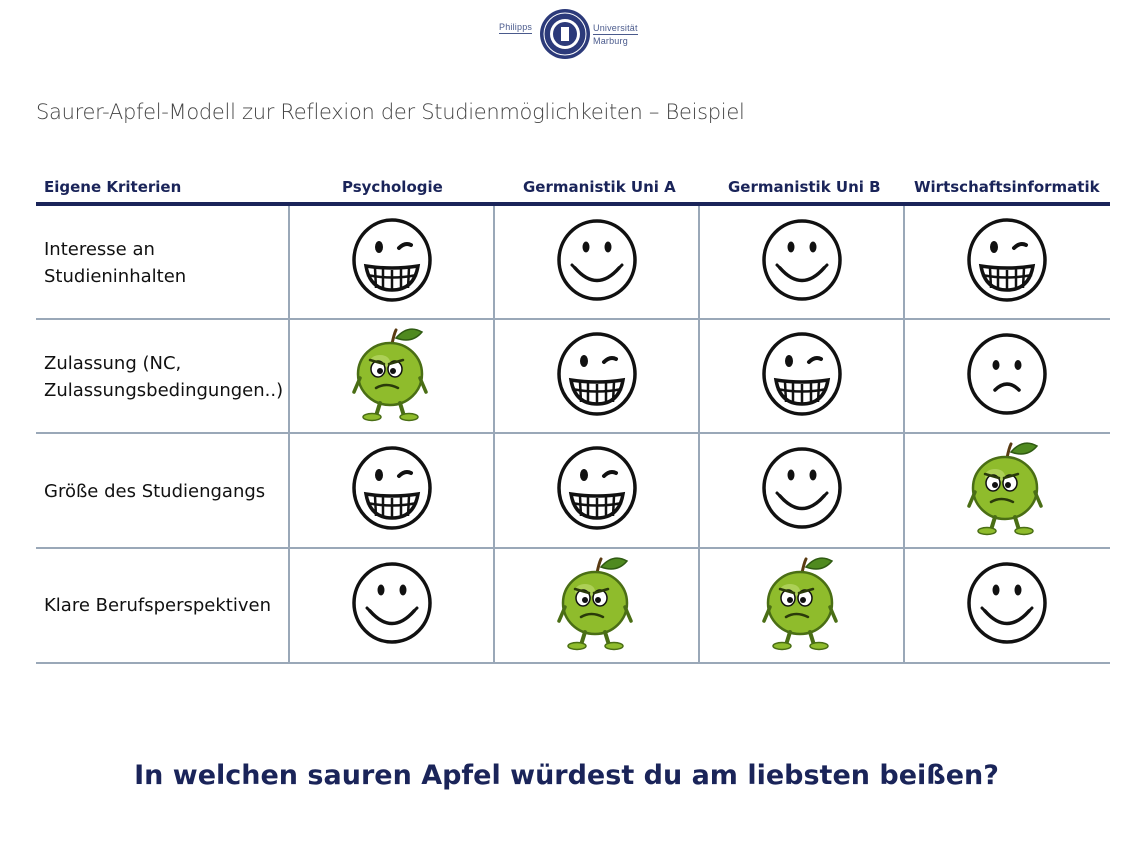  What do you see at coordinates (804, 187) in the screenshot?
I see `header-germanistik-b: Germanistik Uni B` at bounding box center [804, 187].